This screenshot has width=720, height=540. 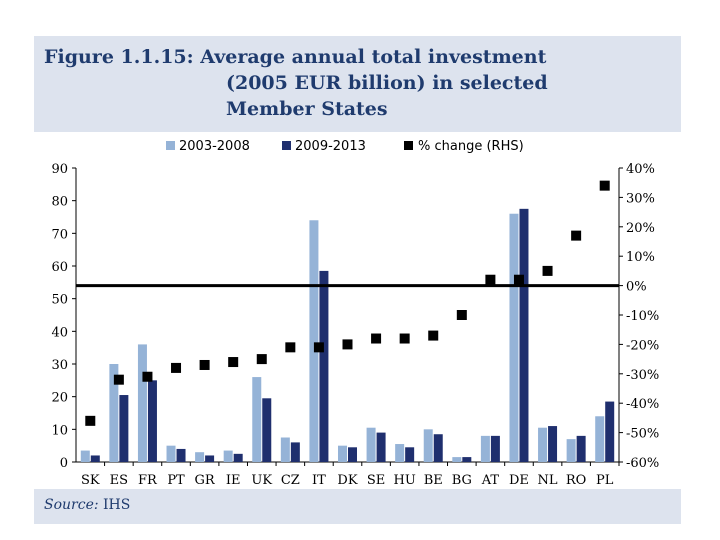 I want to click on x-tick-label: PT, so click(x=176, y=480).